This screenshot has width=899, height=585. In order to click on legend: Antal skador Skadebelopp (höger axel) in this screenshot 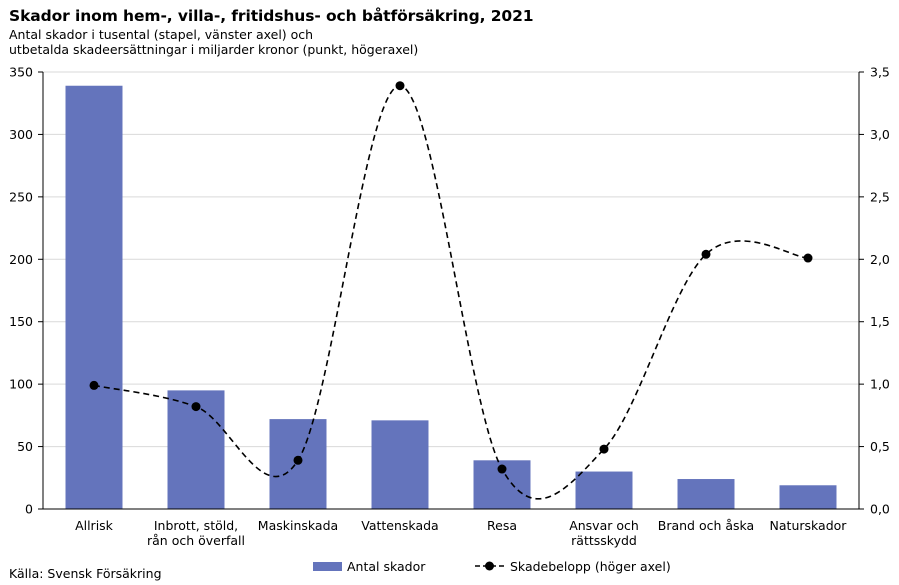, I will do `click(492, 566)`.